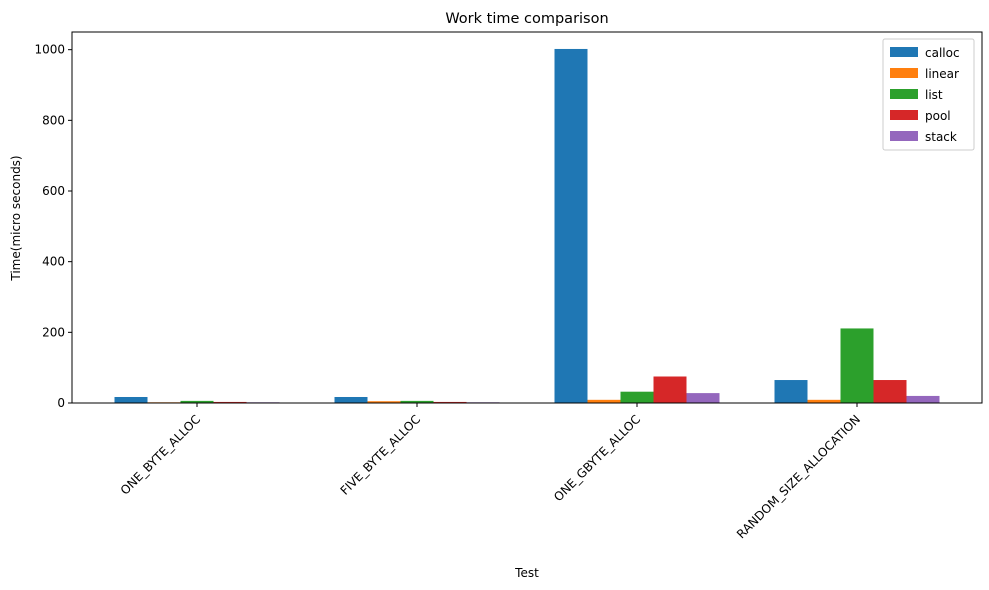  Describe the element at coordinates (904, 115) in the screenshot. I see `legend-swatch-pool` at that location.